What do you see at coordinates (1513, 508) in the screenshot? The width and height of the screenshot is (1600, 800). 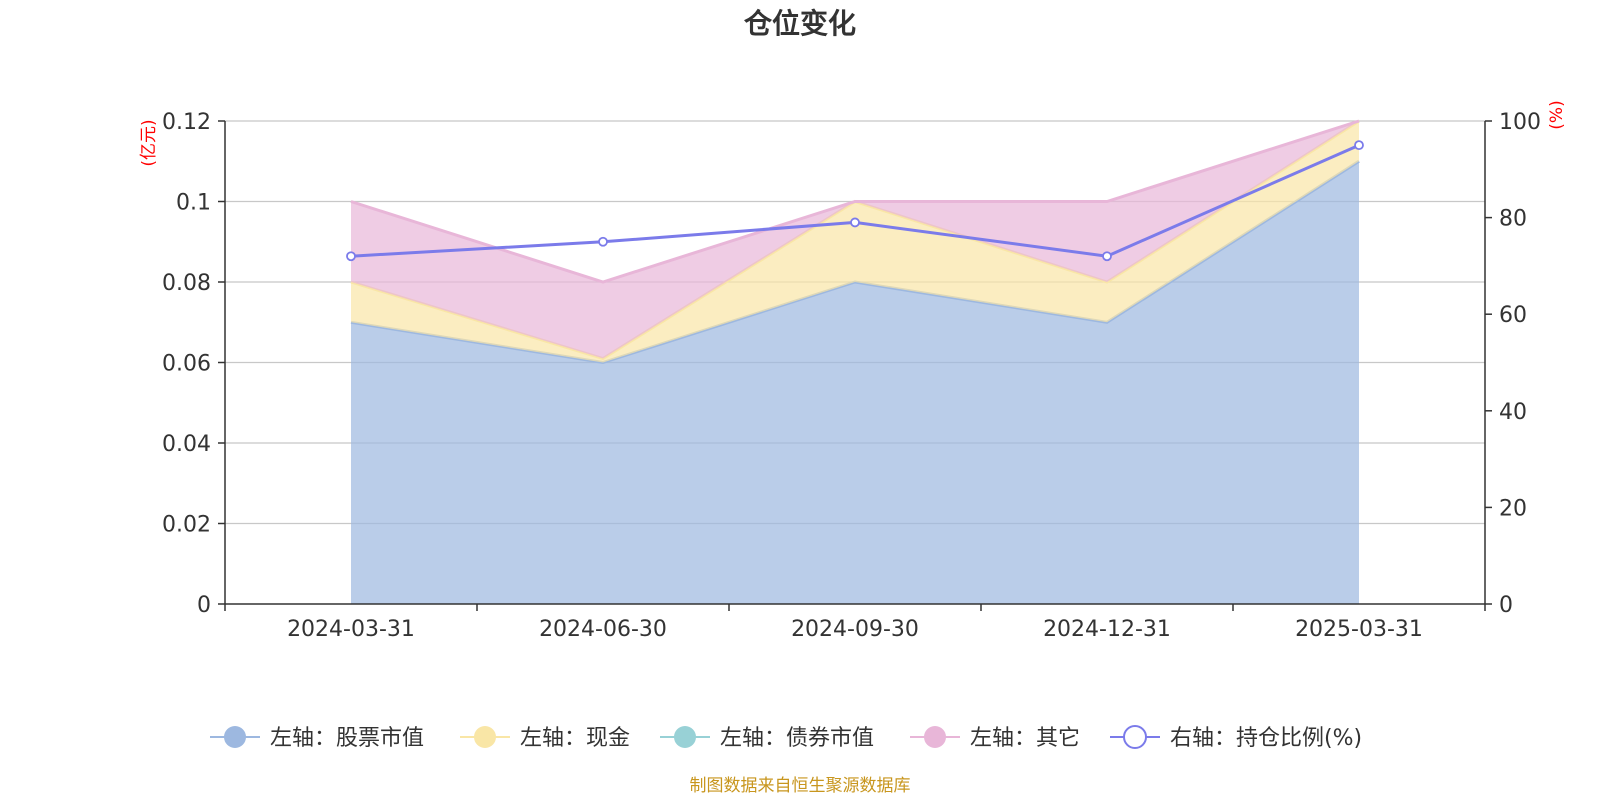 I see `right-axis-tick-label: 20` at bounding box center [1513, 508].